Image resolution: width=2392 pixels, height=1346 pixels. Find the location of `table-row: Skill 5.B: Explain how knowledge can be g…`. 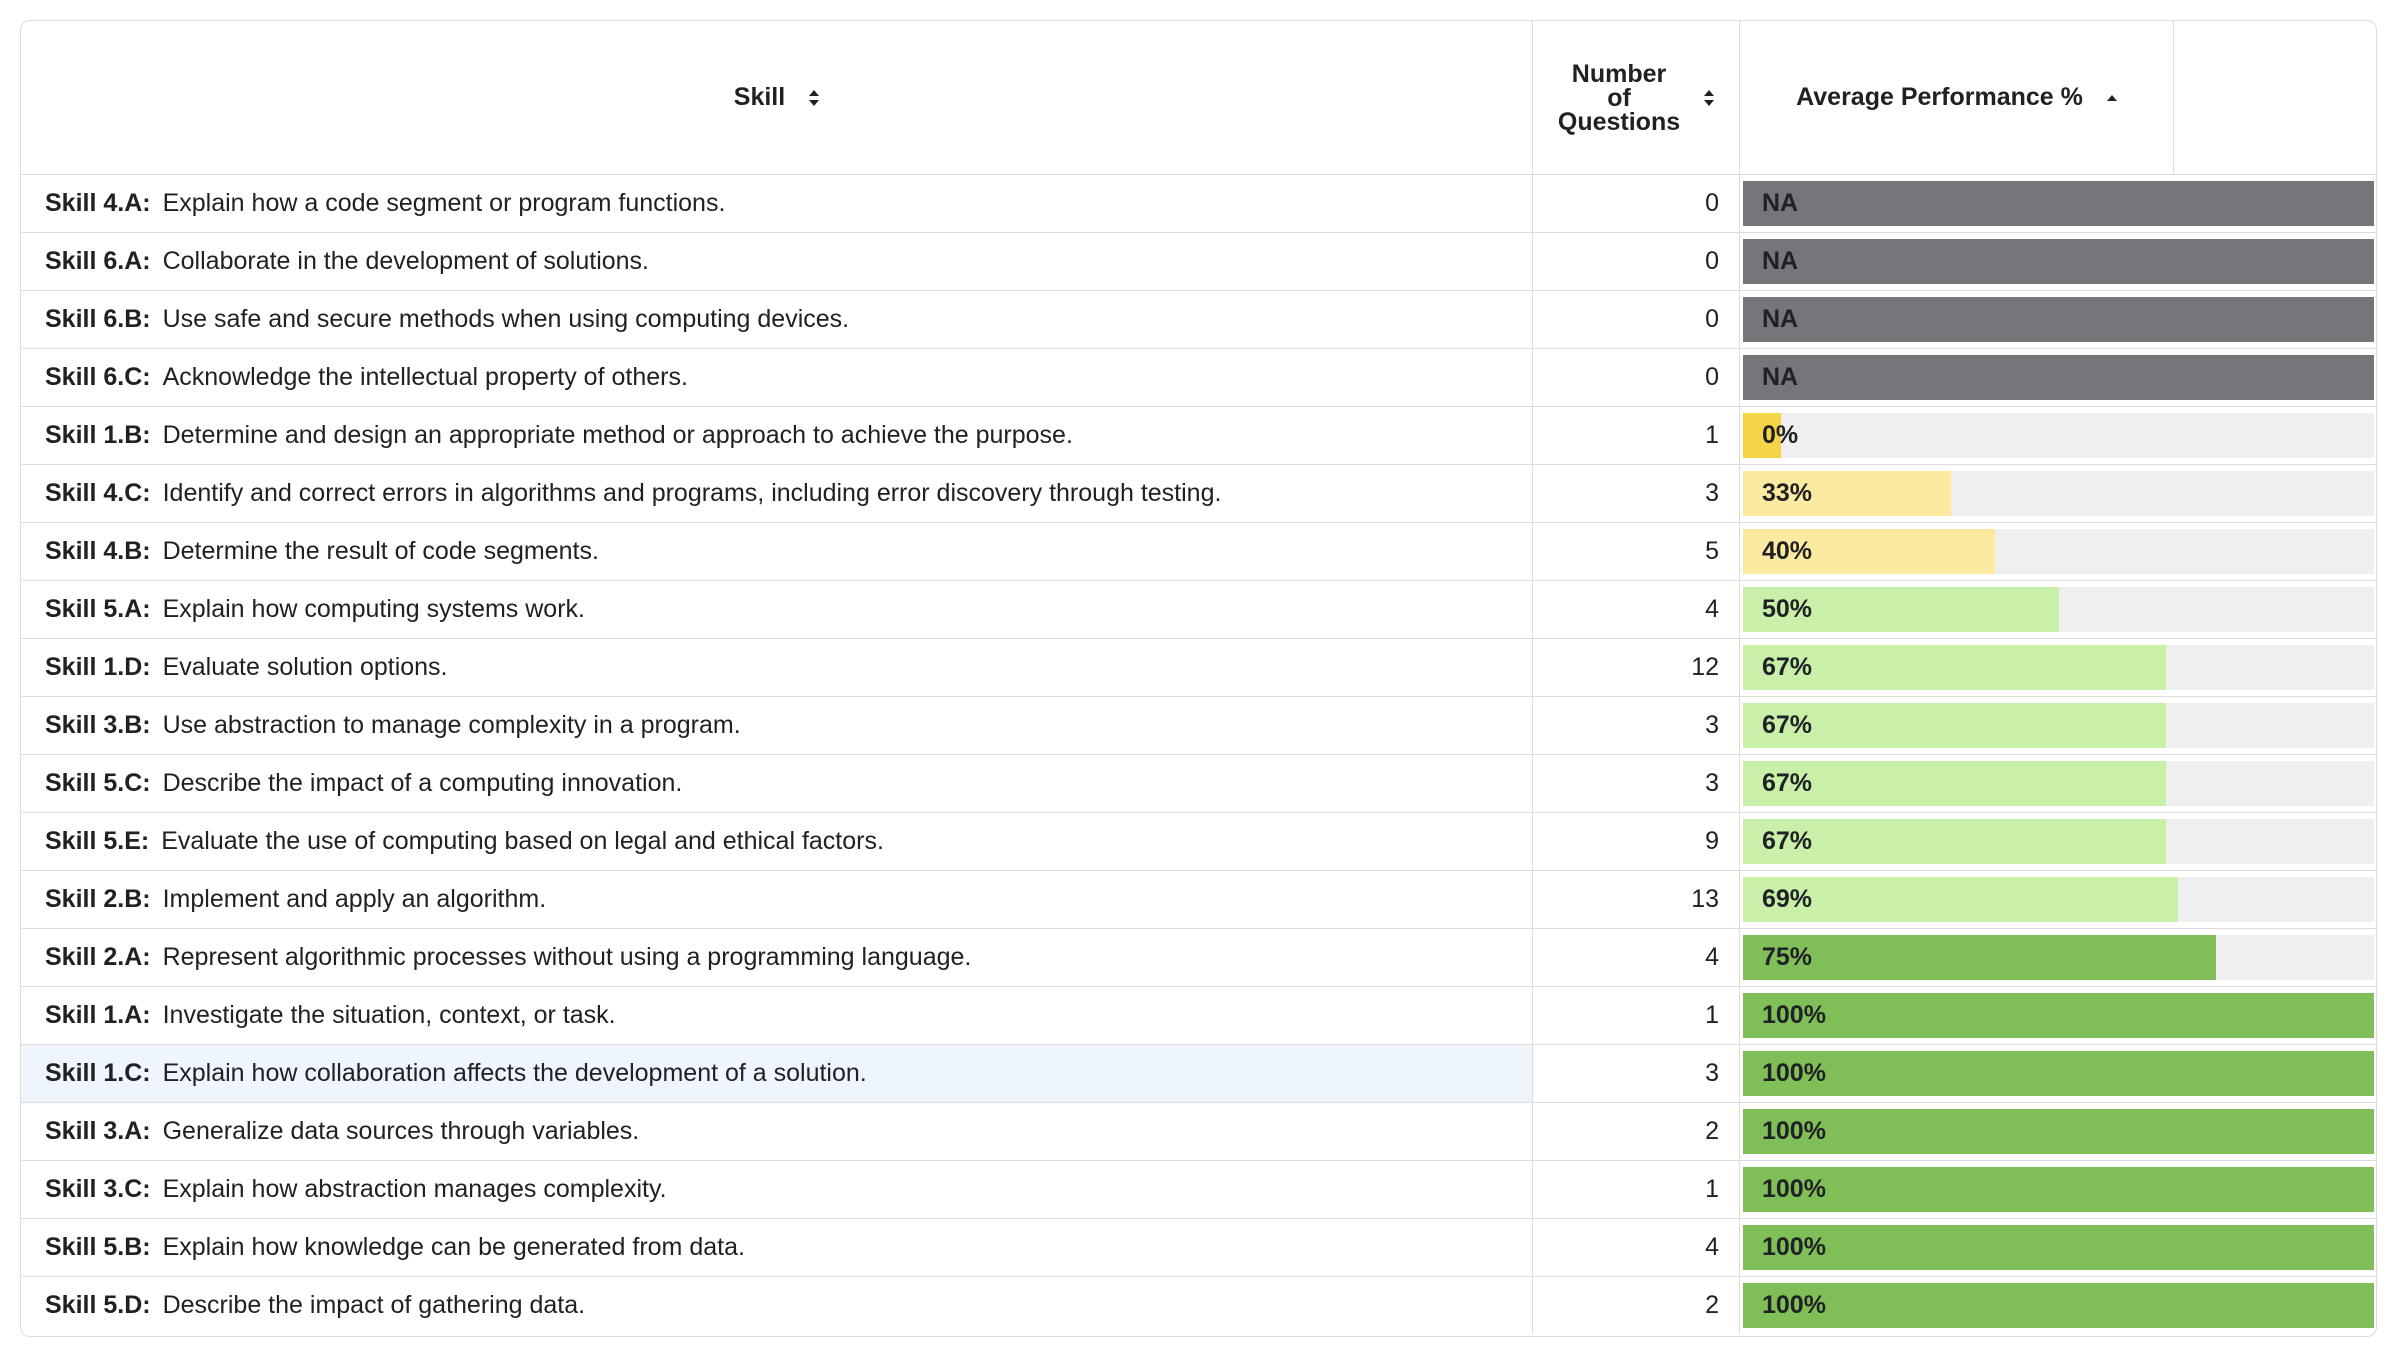

table-row: Skill 5.B: Explain how knowledge can be g… is located at coordinates (1198, 1248).